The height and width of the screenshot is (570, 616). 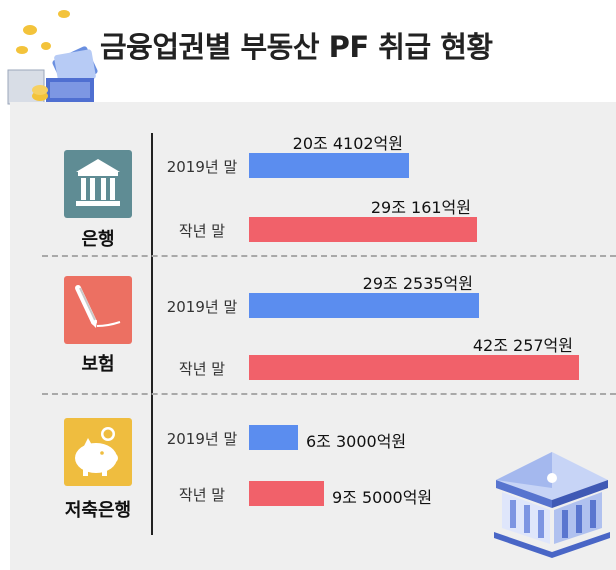 I want to click on axis-line, so click(x=152, y=334).